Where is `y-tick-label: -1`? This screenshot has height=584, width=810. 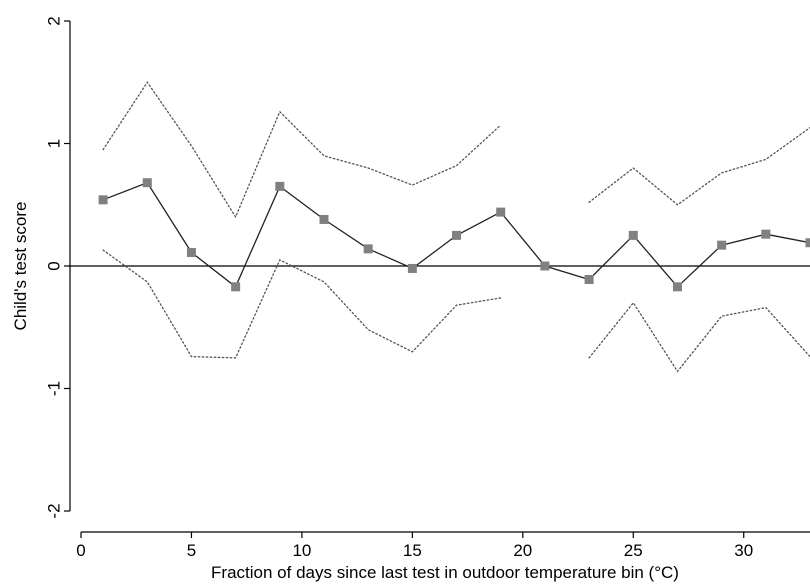 y-tick-label: -1 is located at coordinates (54, 388).